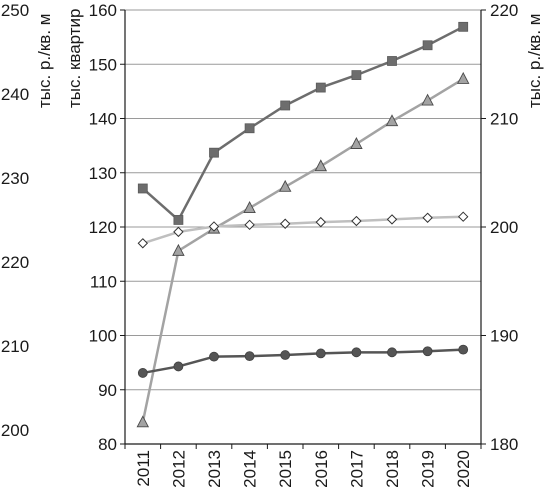 The height and width of the screenshot is (491, 549). I want to click on outer-left-tick-label: 230, so click(15, 178).